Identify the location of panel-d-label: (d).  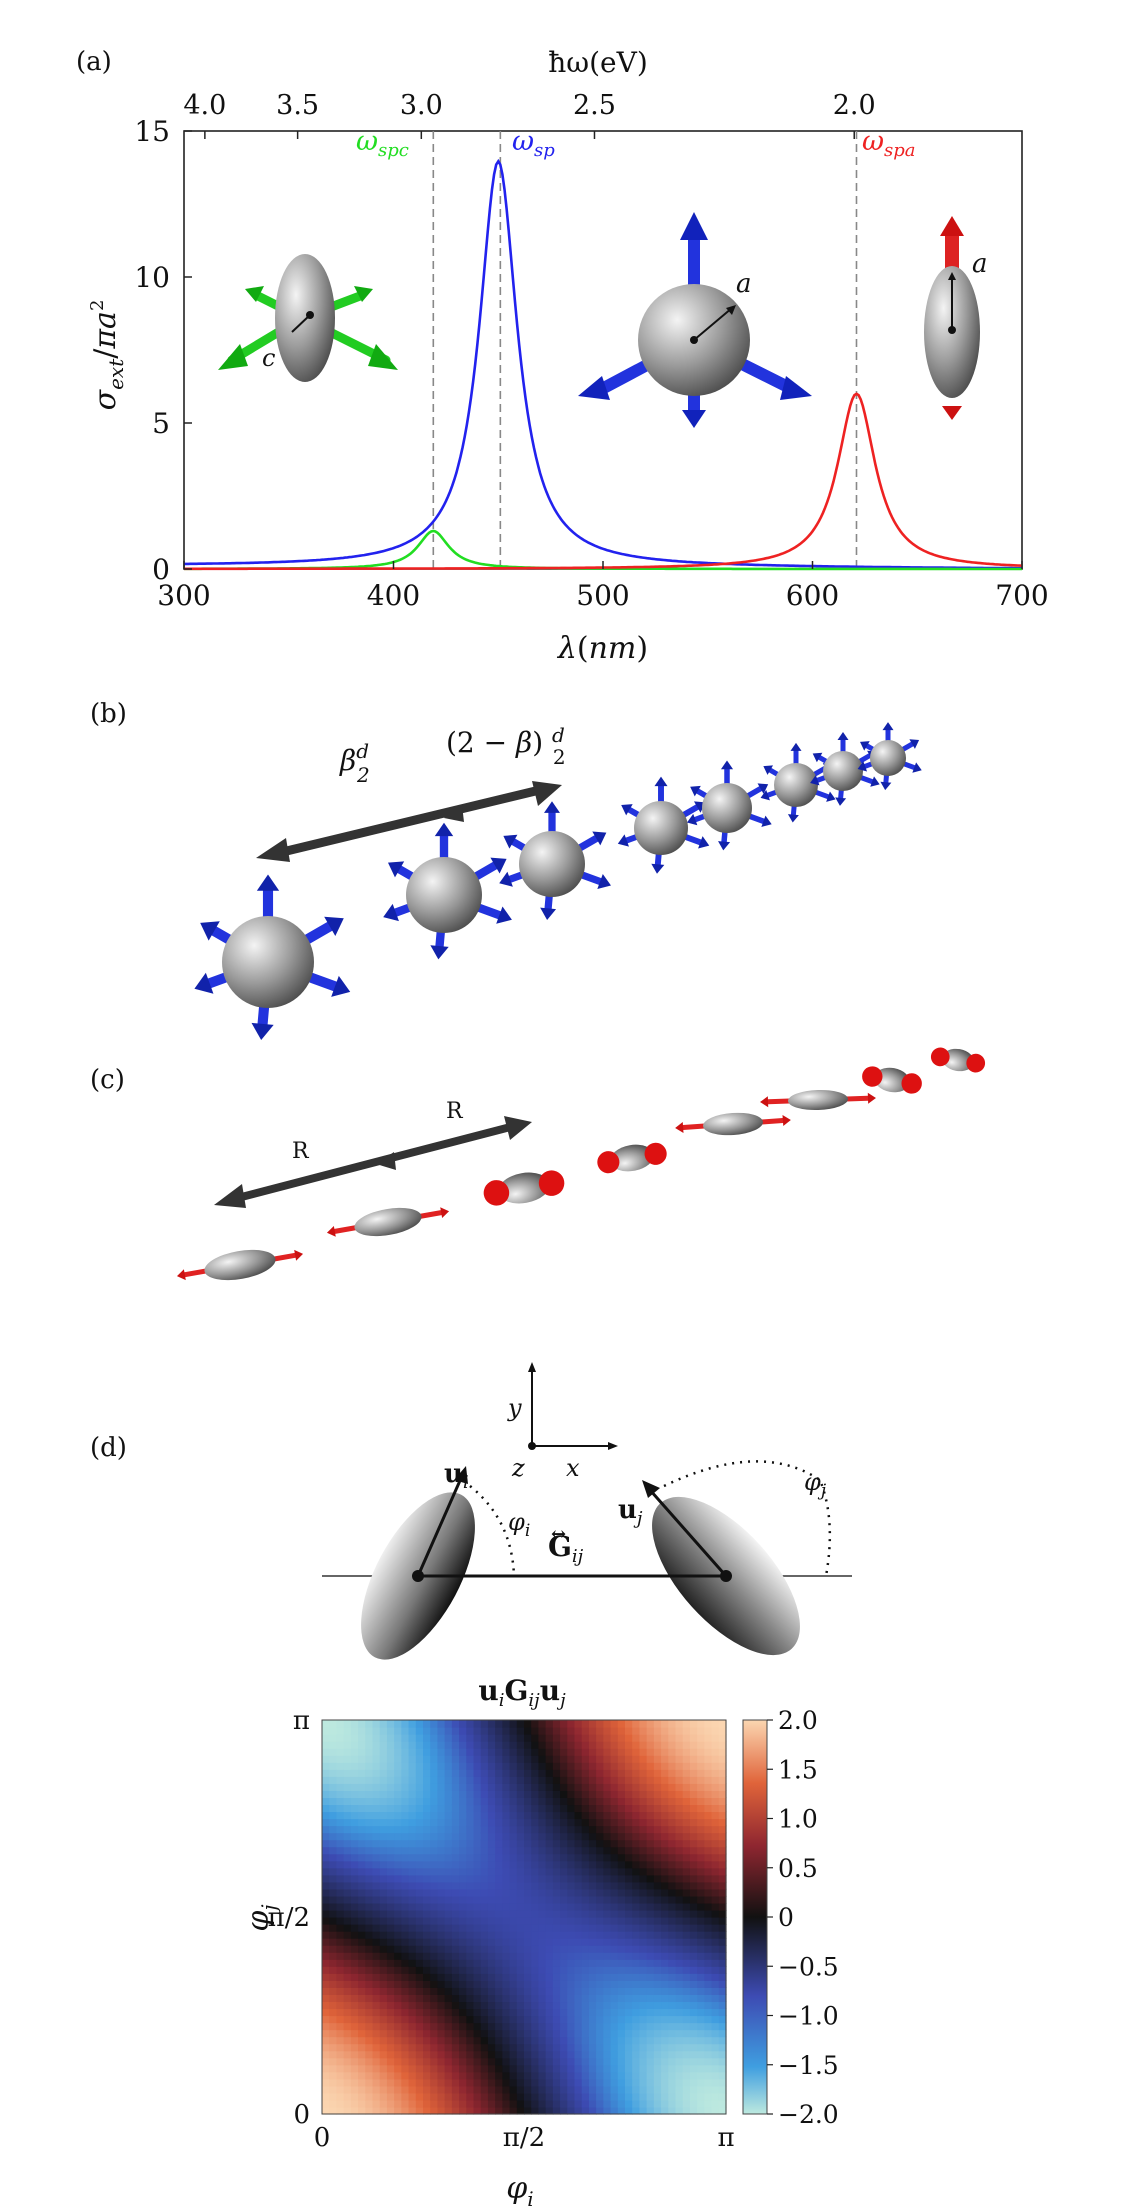
(108, 1448).